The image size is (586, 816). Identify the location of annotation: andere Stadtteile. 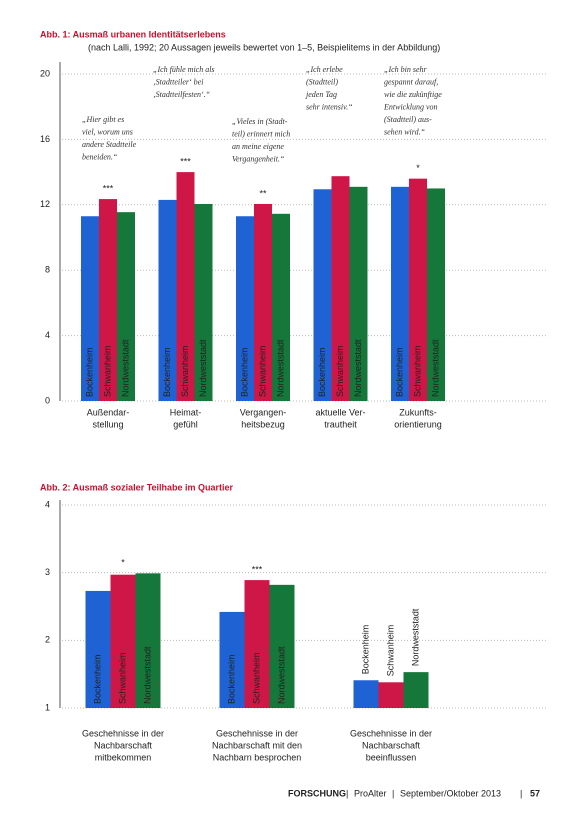
(109, 144).